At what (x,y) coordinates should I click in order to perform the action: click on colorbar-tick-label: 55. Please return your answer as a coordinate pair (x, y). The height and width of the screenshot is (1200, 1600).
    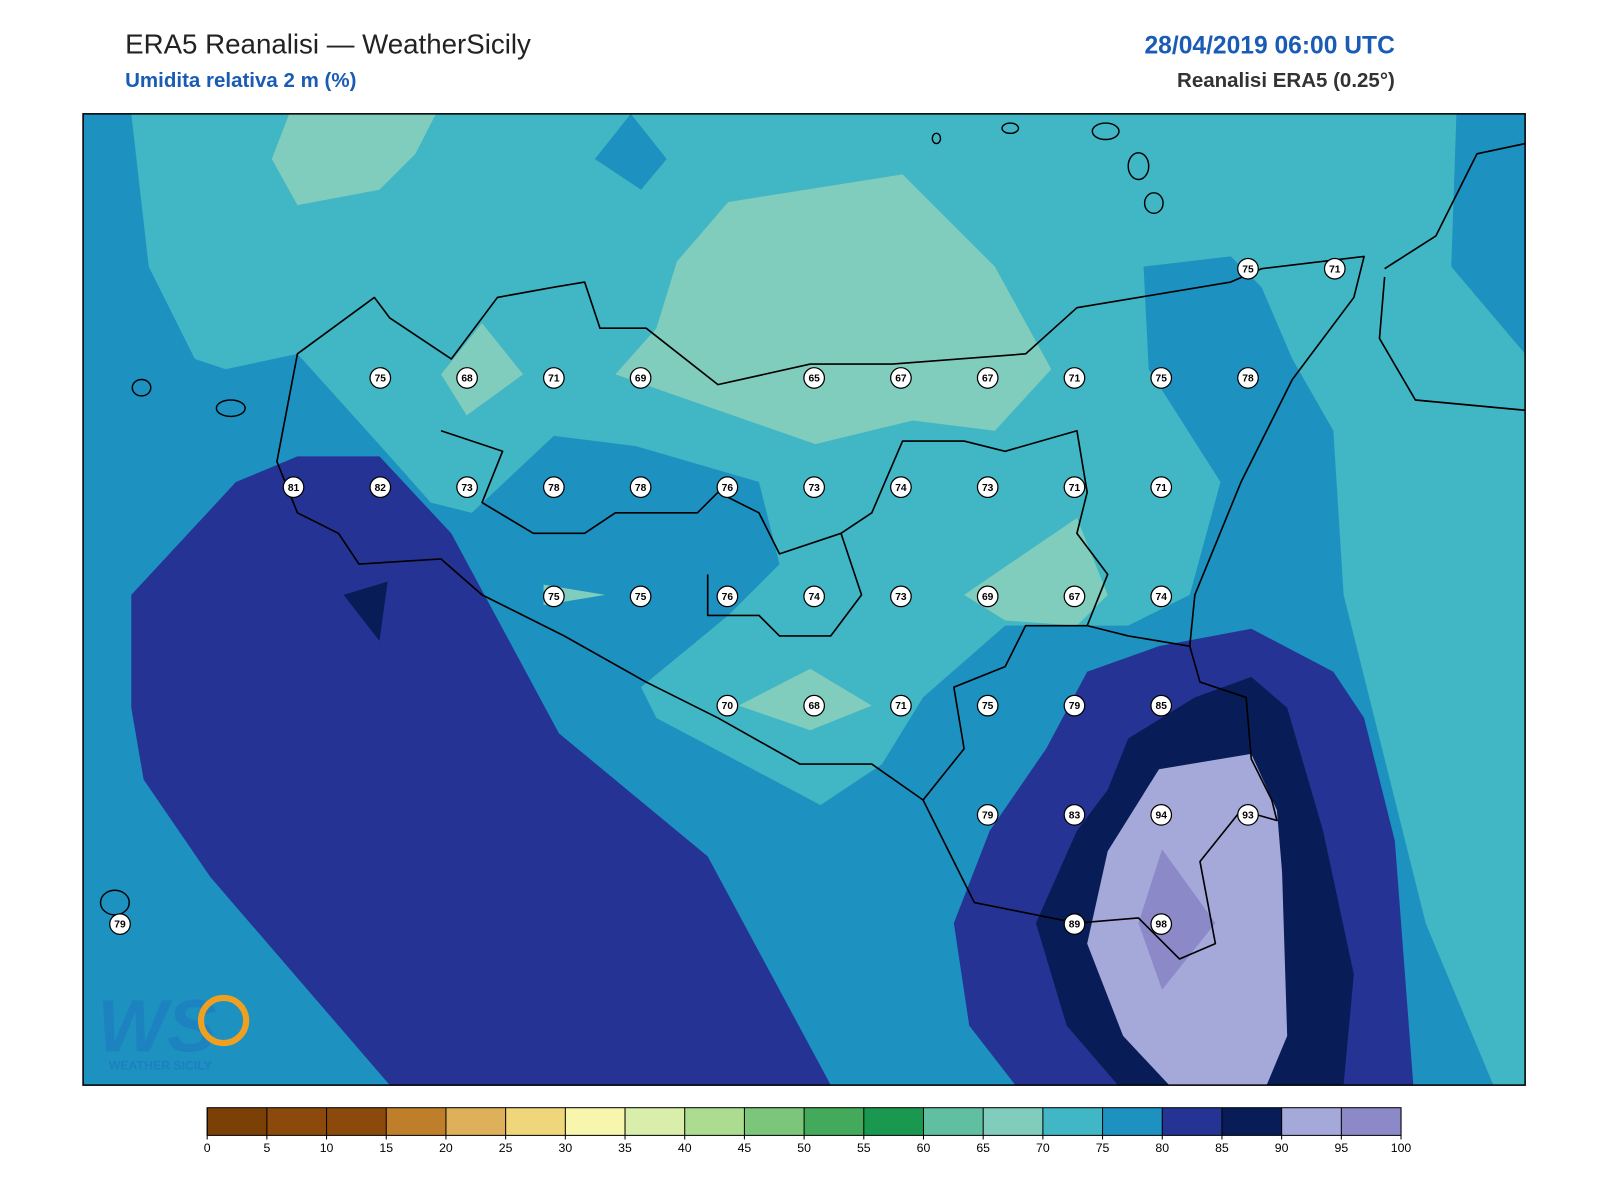
    Looking at the image, I should click on (864, 1148).